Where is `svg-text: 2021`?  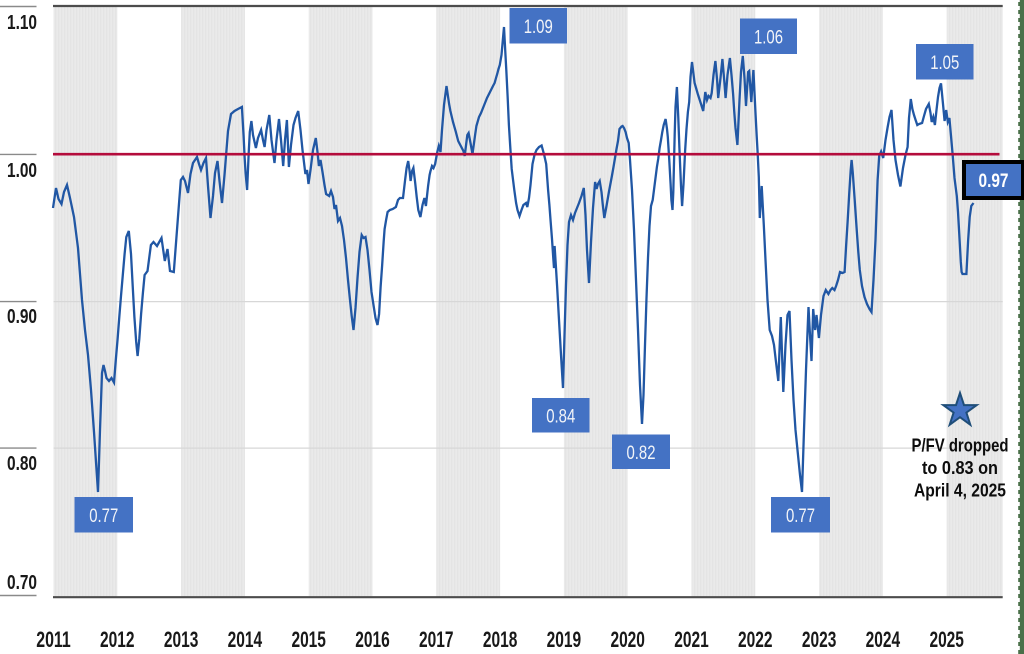
svg-text: 2021 is located at coordinates (691, 639).